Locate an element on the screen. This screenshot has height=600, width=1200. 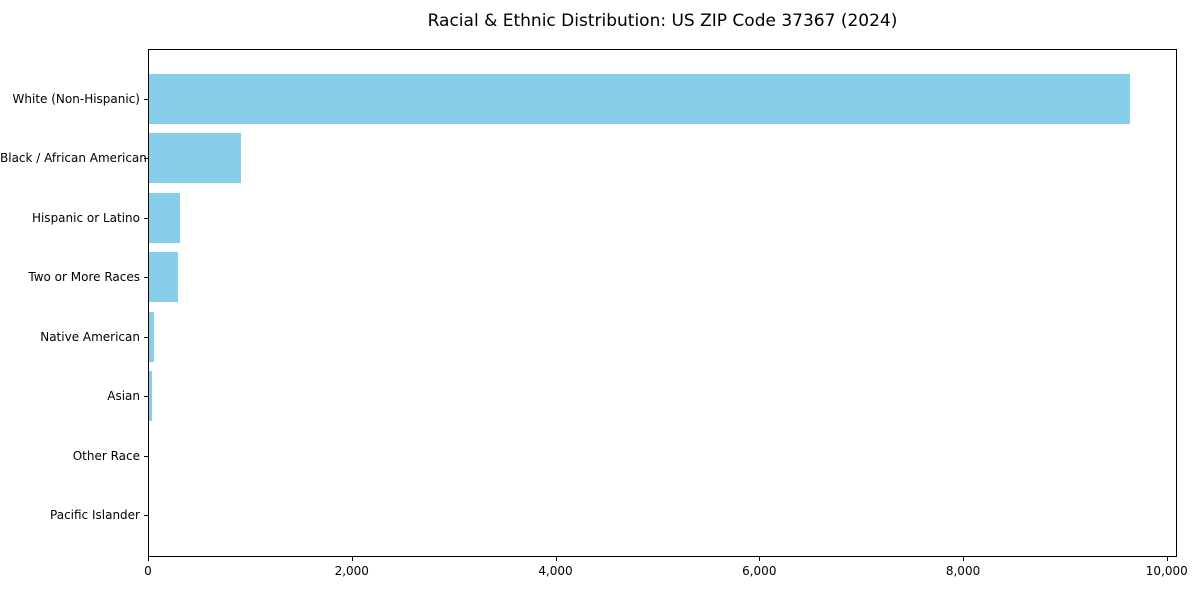
category-label: Other Race is located at coordinates (106, 455).